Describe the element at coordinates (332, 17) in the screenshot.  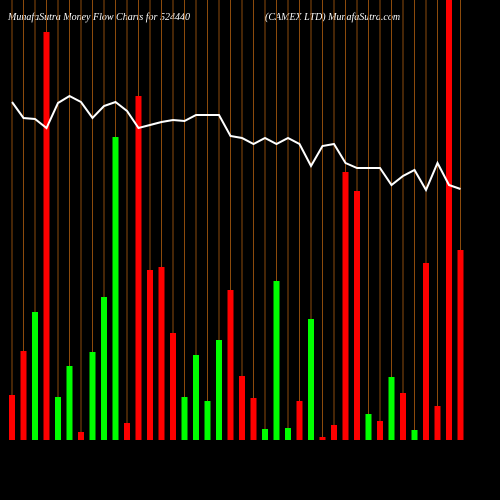
I see `chart-subtitle: (CAMEX LTD) MunafaSutra.com` at that location.